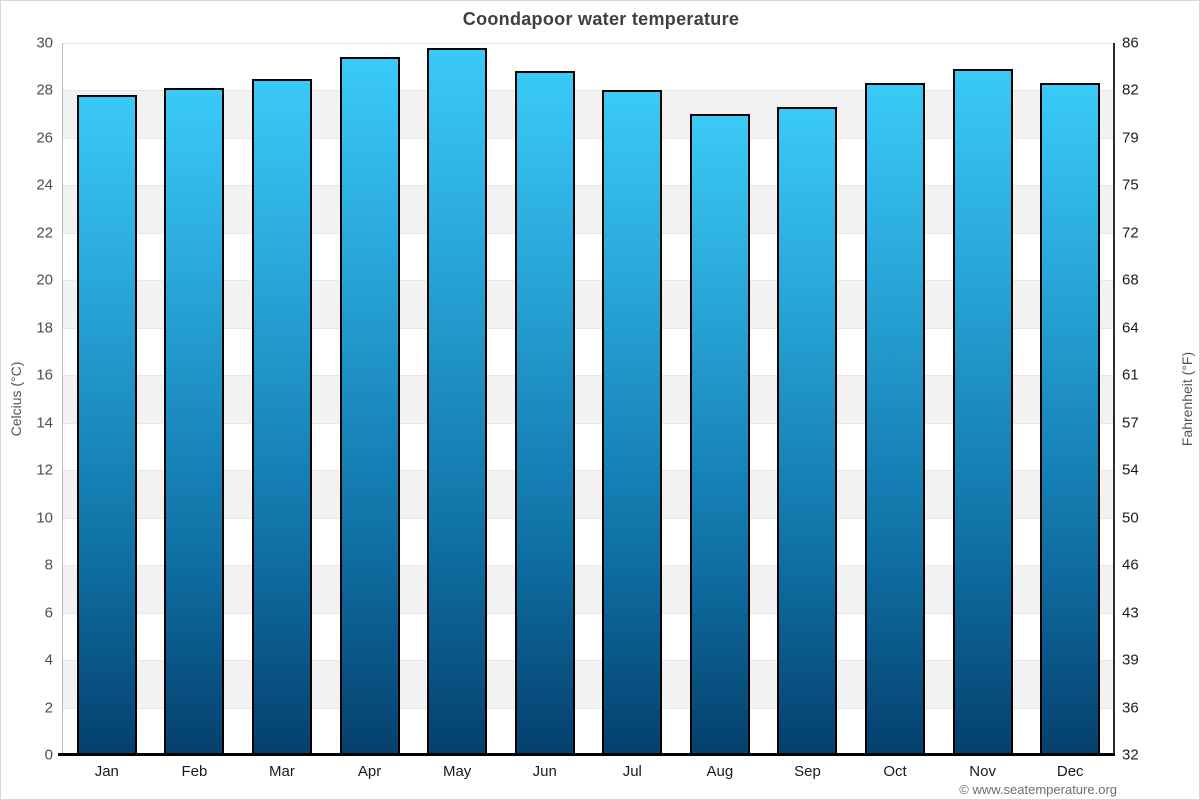 The width and height of the screenshot is (1200, 800). I want to click on celsius-tick-label: 24, so click(44, 185).